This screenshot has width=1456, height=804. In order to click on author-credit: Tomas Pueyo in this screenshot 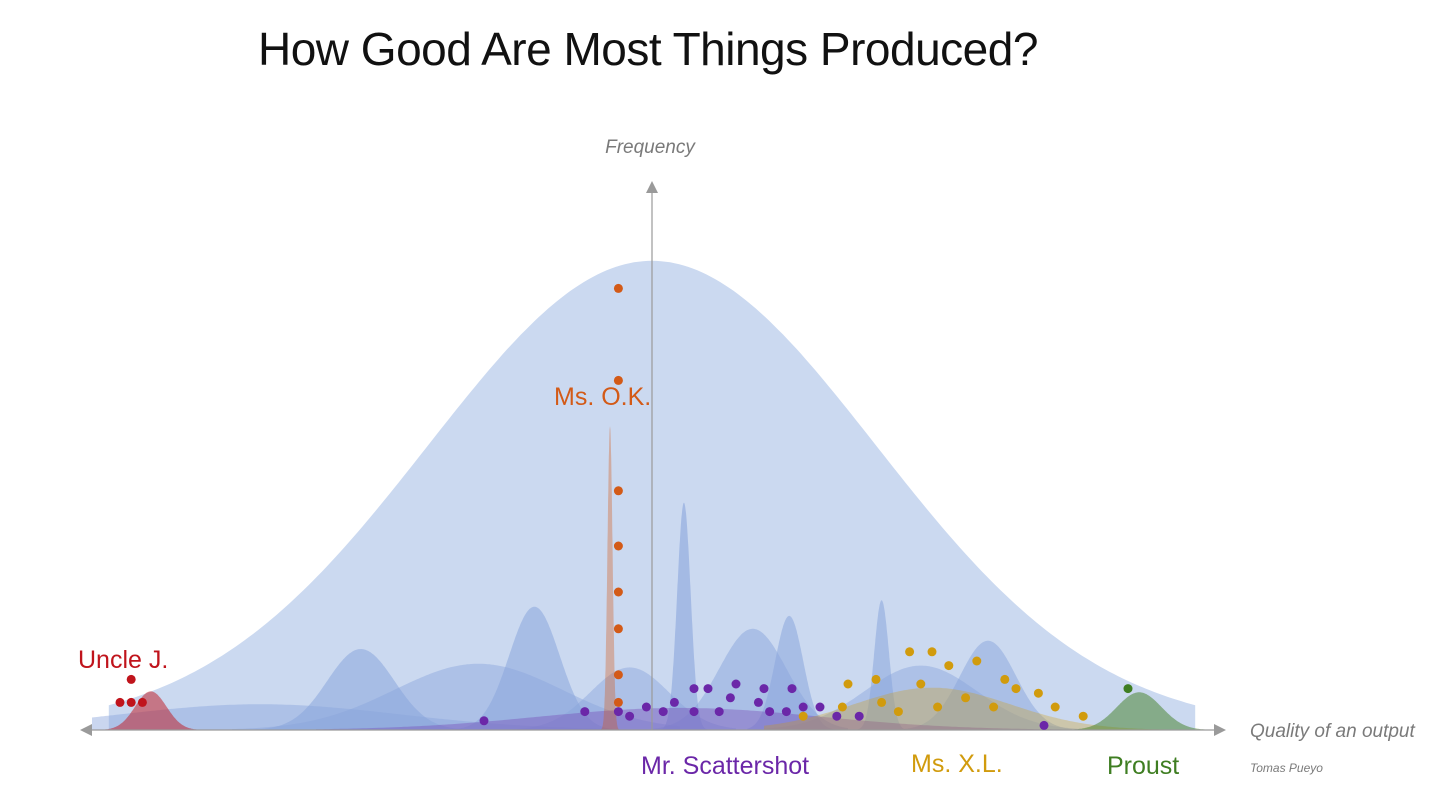, I will do `click(1286, 768)`.